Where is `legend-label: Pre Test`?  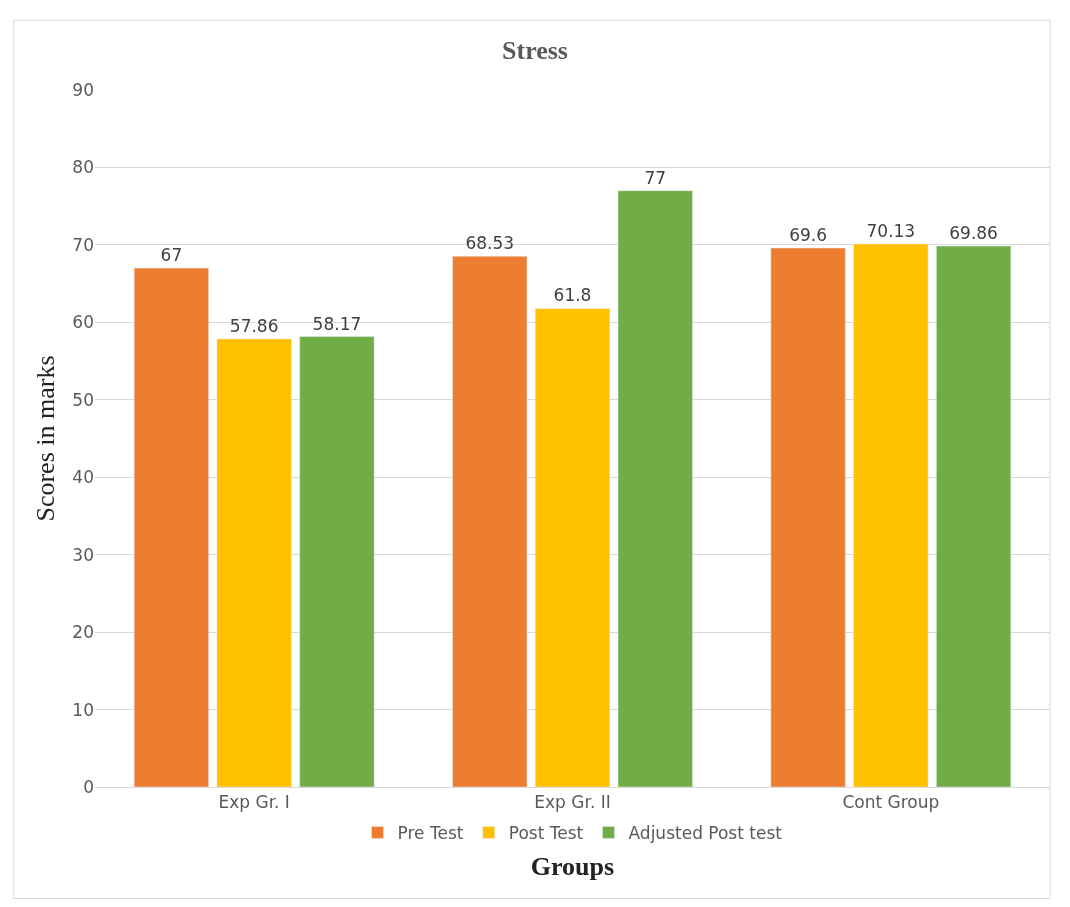
legend-label: Pre Test is located at coordinates (430, 833).